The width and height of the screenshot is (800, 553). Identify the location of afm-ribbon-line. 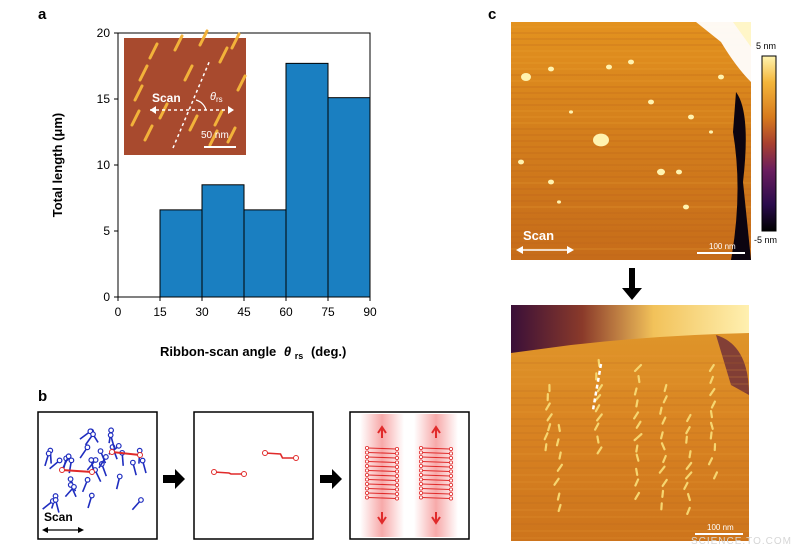
(597, 387).